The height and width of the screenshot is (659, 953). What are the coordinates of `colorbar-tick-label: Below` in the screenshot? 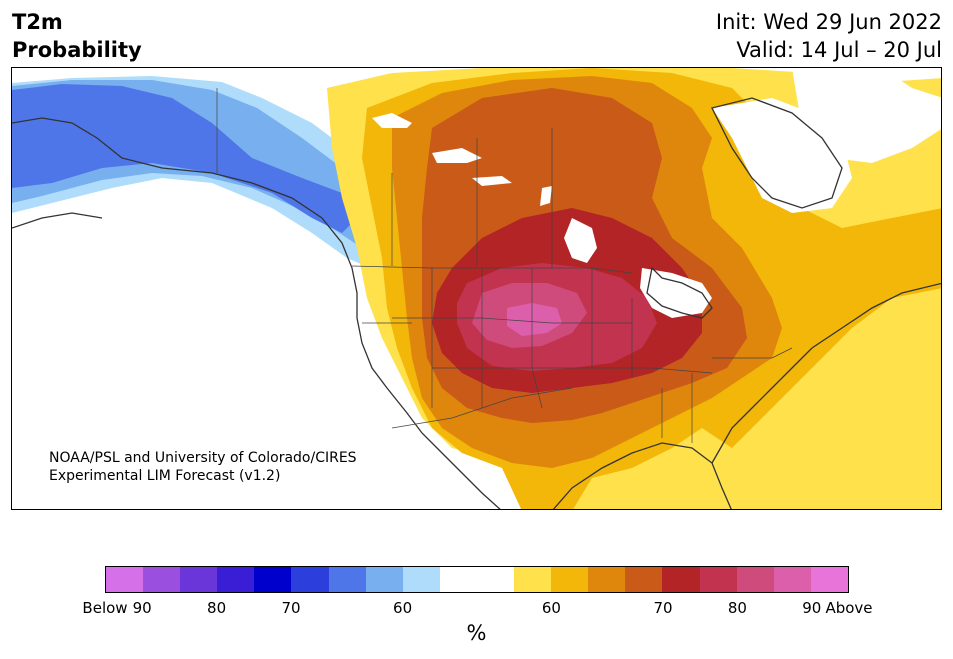 It's located at (105, 608).